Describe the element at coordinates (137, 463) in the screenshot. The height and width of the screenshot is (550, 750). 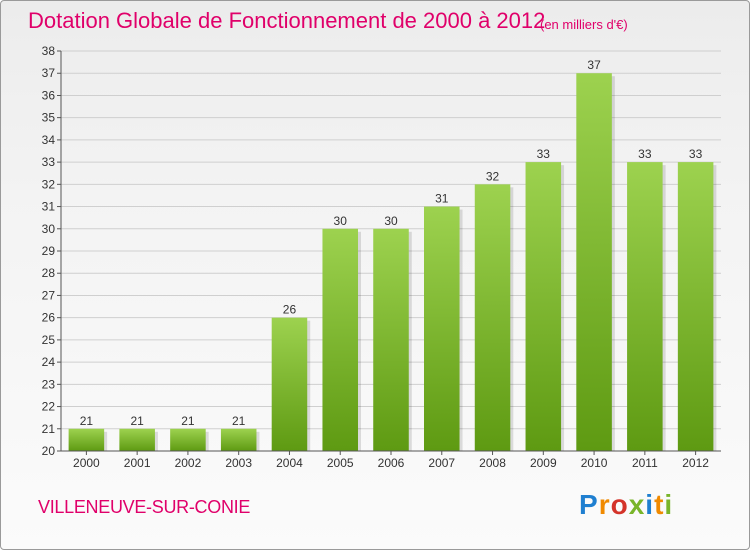
I see `x-tick-label: 2001` at that location.